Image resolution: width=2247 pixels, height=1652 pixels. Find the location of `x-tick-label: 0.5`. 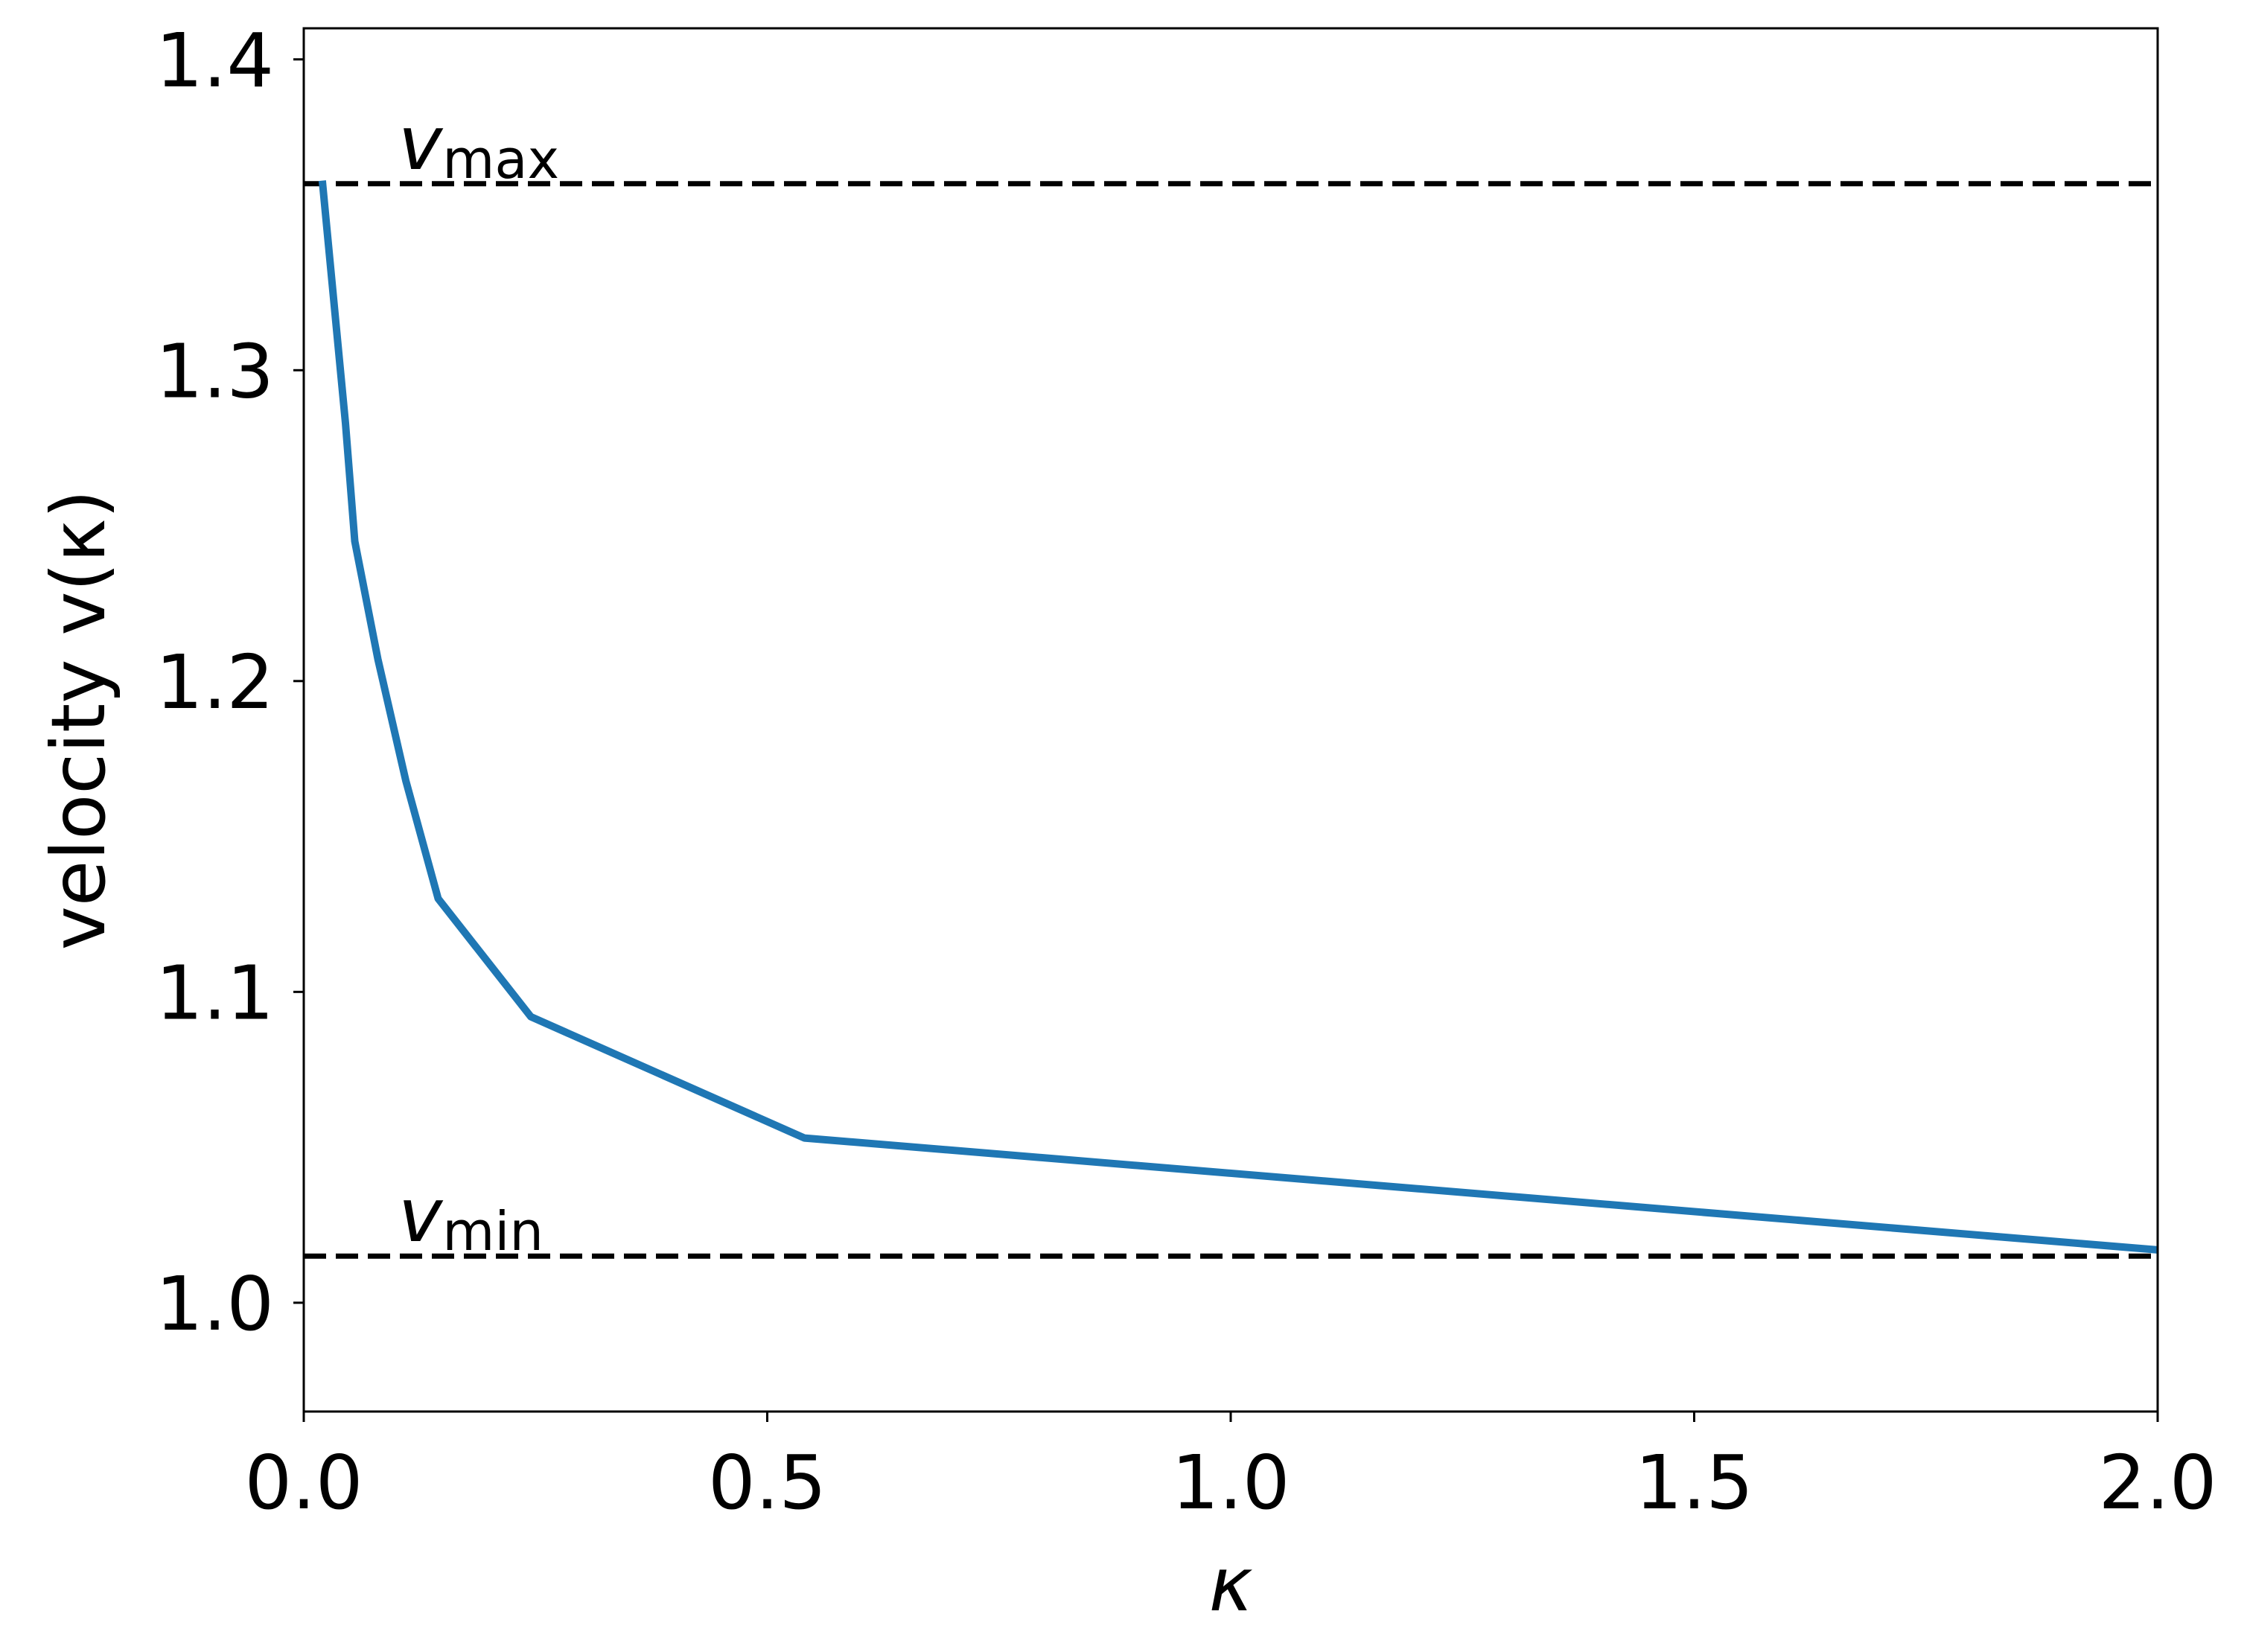

x-tick-label: 0.5 is located at coordinates (767, 1482).